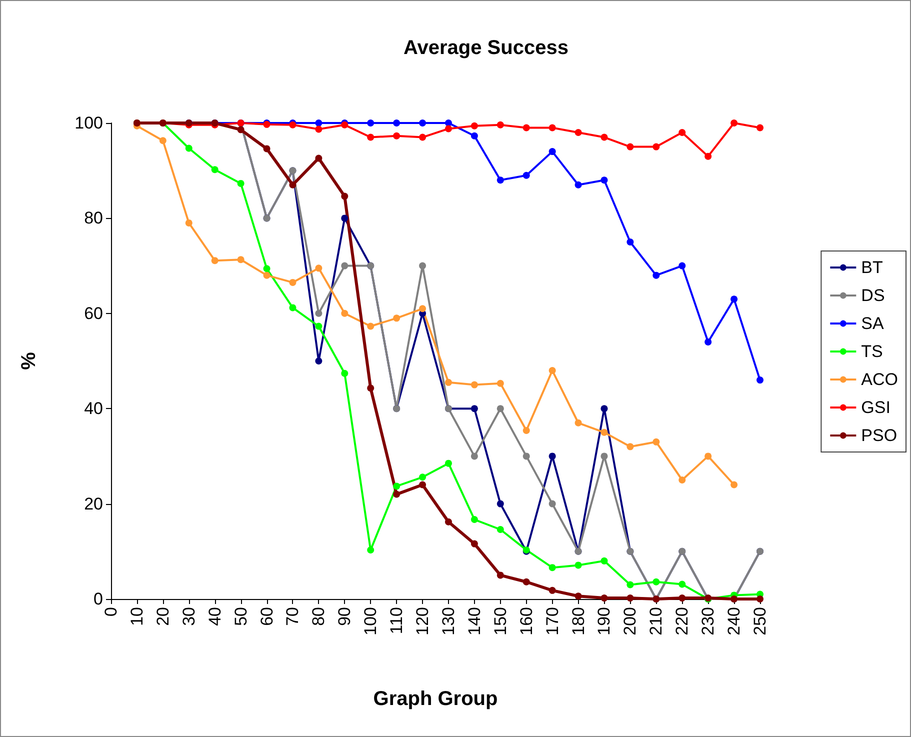 The width and height of the screenshot is (911, 737). Describe the element at coordinates (93, 218) in the screenshot. I see `y-tick-label: 80` at that location.